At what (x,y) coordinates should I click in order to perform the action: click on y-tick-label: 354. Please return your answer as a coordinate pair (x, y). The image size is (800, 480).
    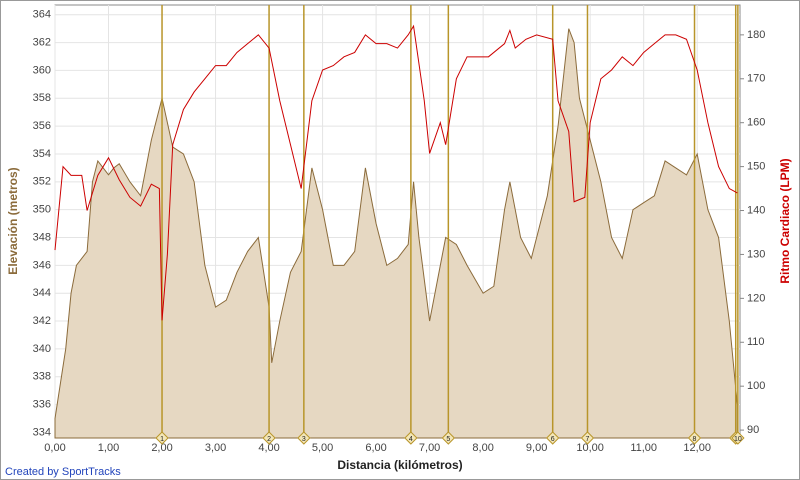
    Looking at the image, I should click on (42, 154).